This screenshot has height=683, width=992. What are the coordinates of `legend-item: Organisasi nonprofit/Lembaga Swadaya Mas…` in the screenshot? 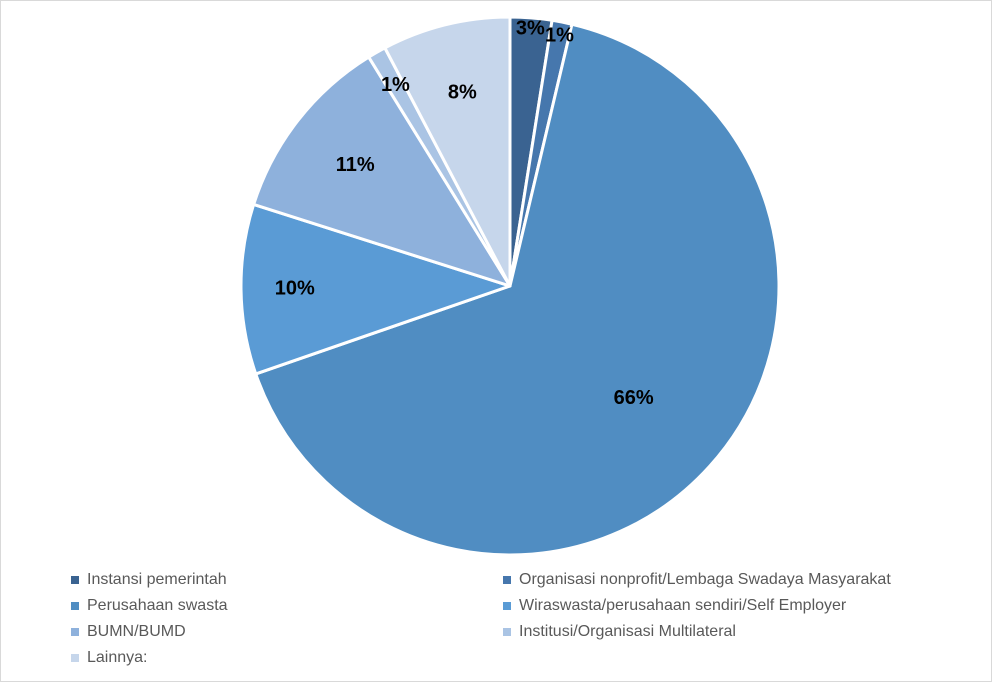 It's located at (723, 580).